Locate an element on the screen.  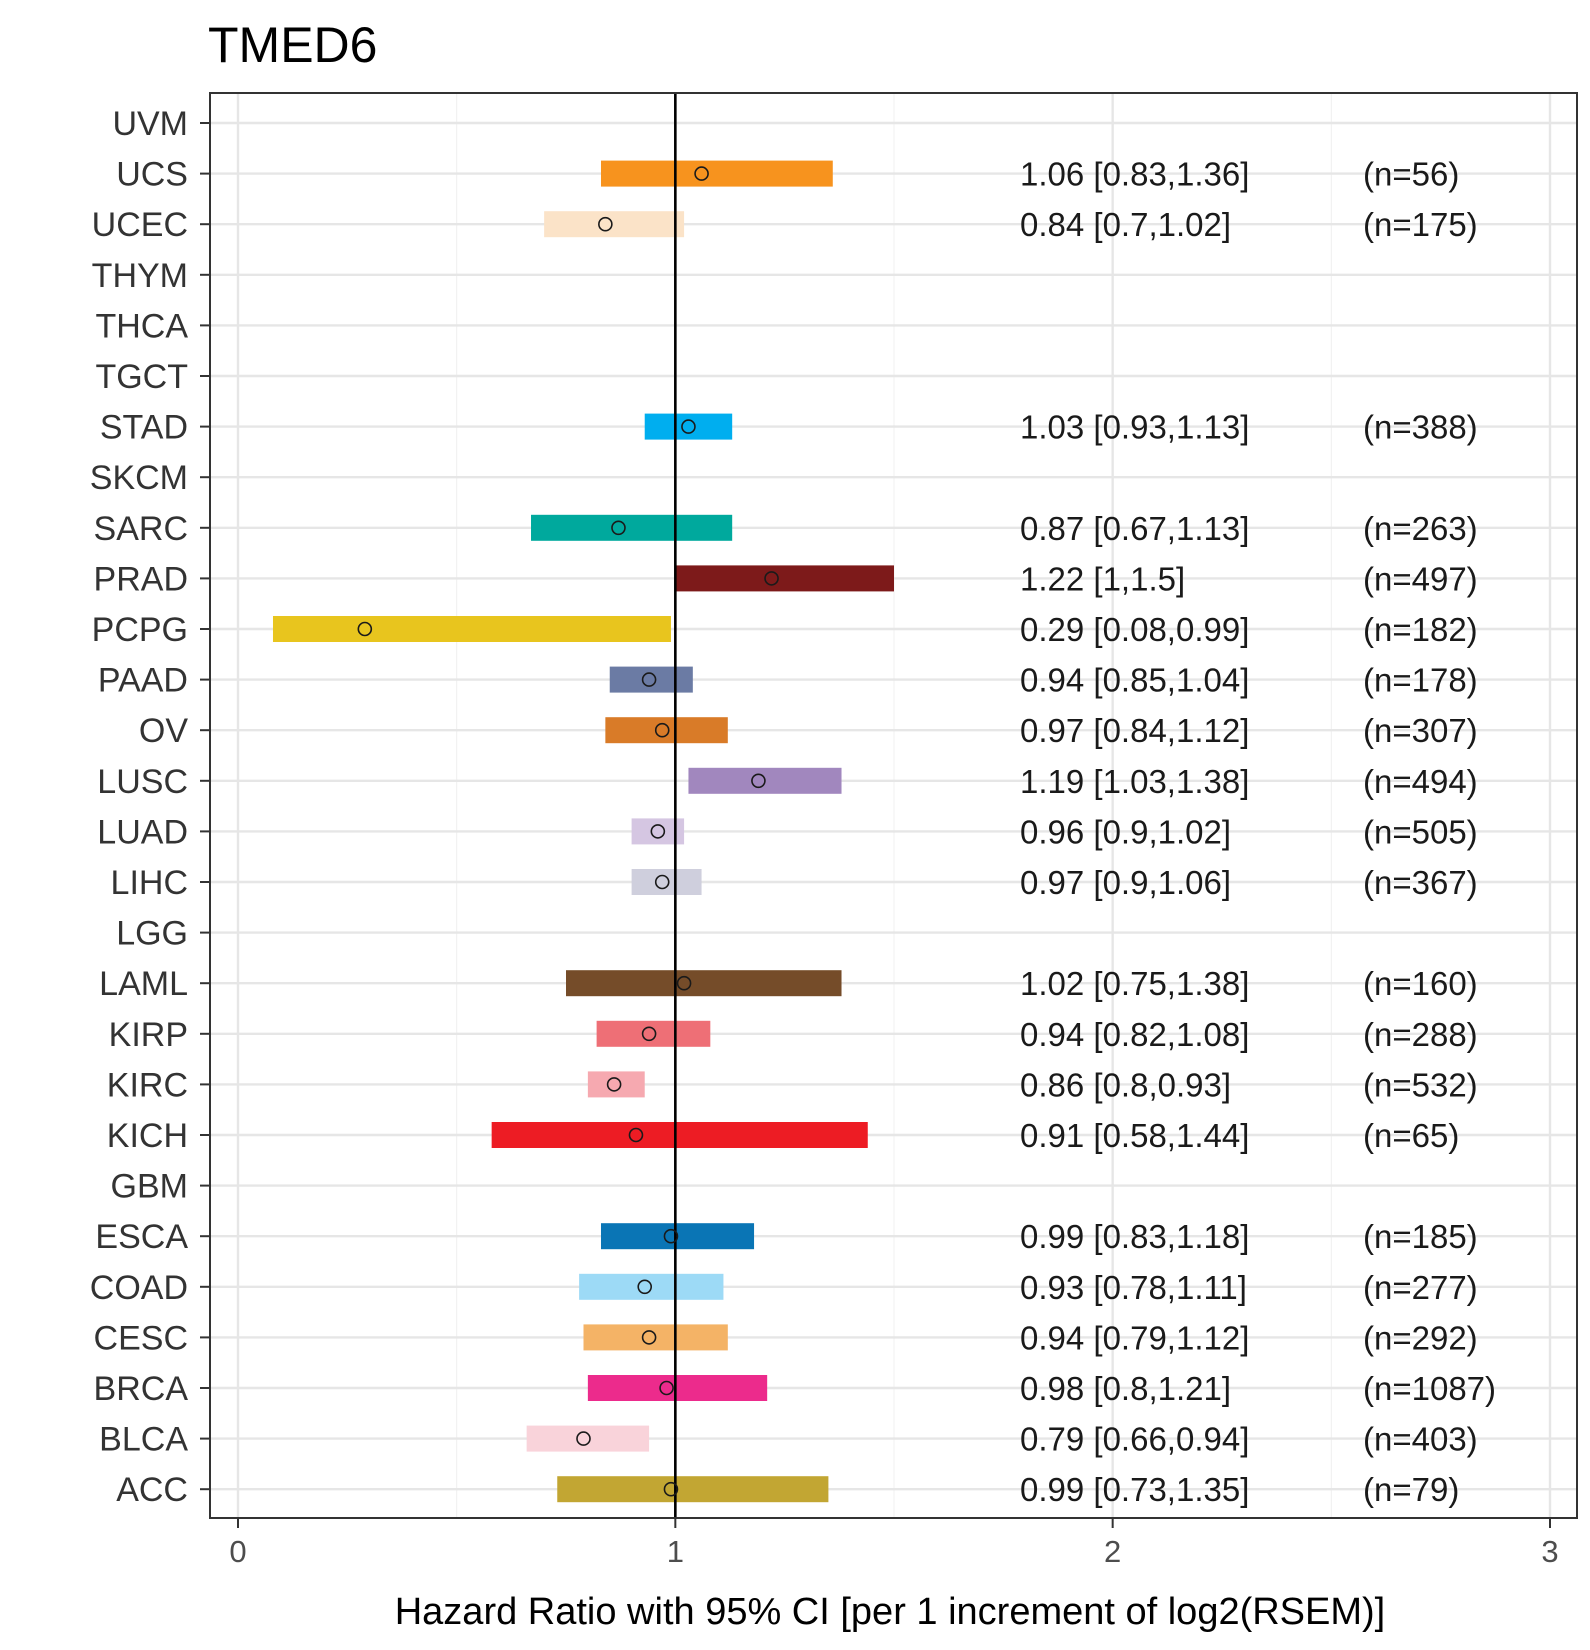
y-tick-label: COAD is located at coordinates (139, 1288).